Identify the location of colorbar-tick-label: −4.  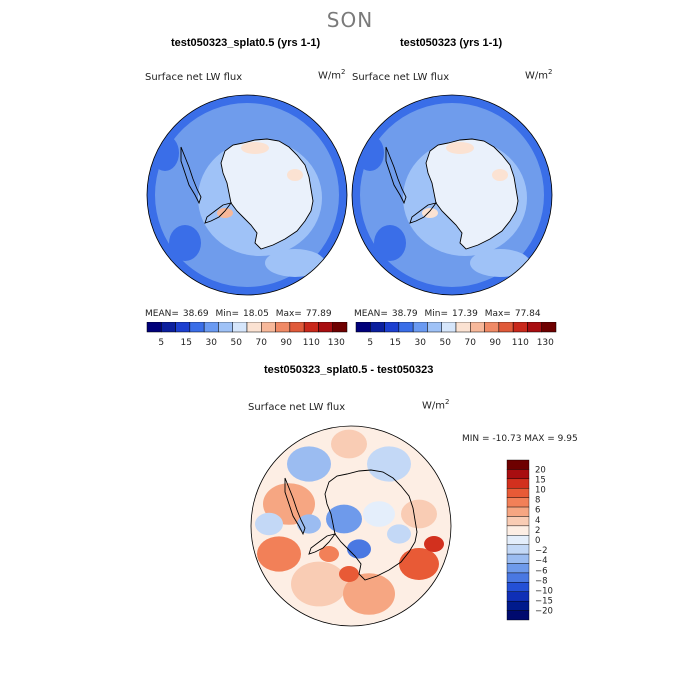
(541, 561).